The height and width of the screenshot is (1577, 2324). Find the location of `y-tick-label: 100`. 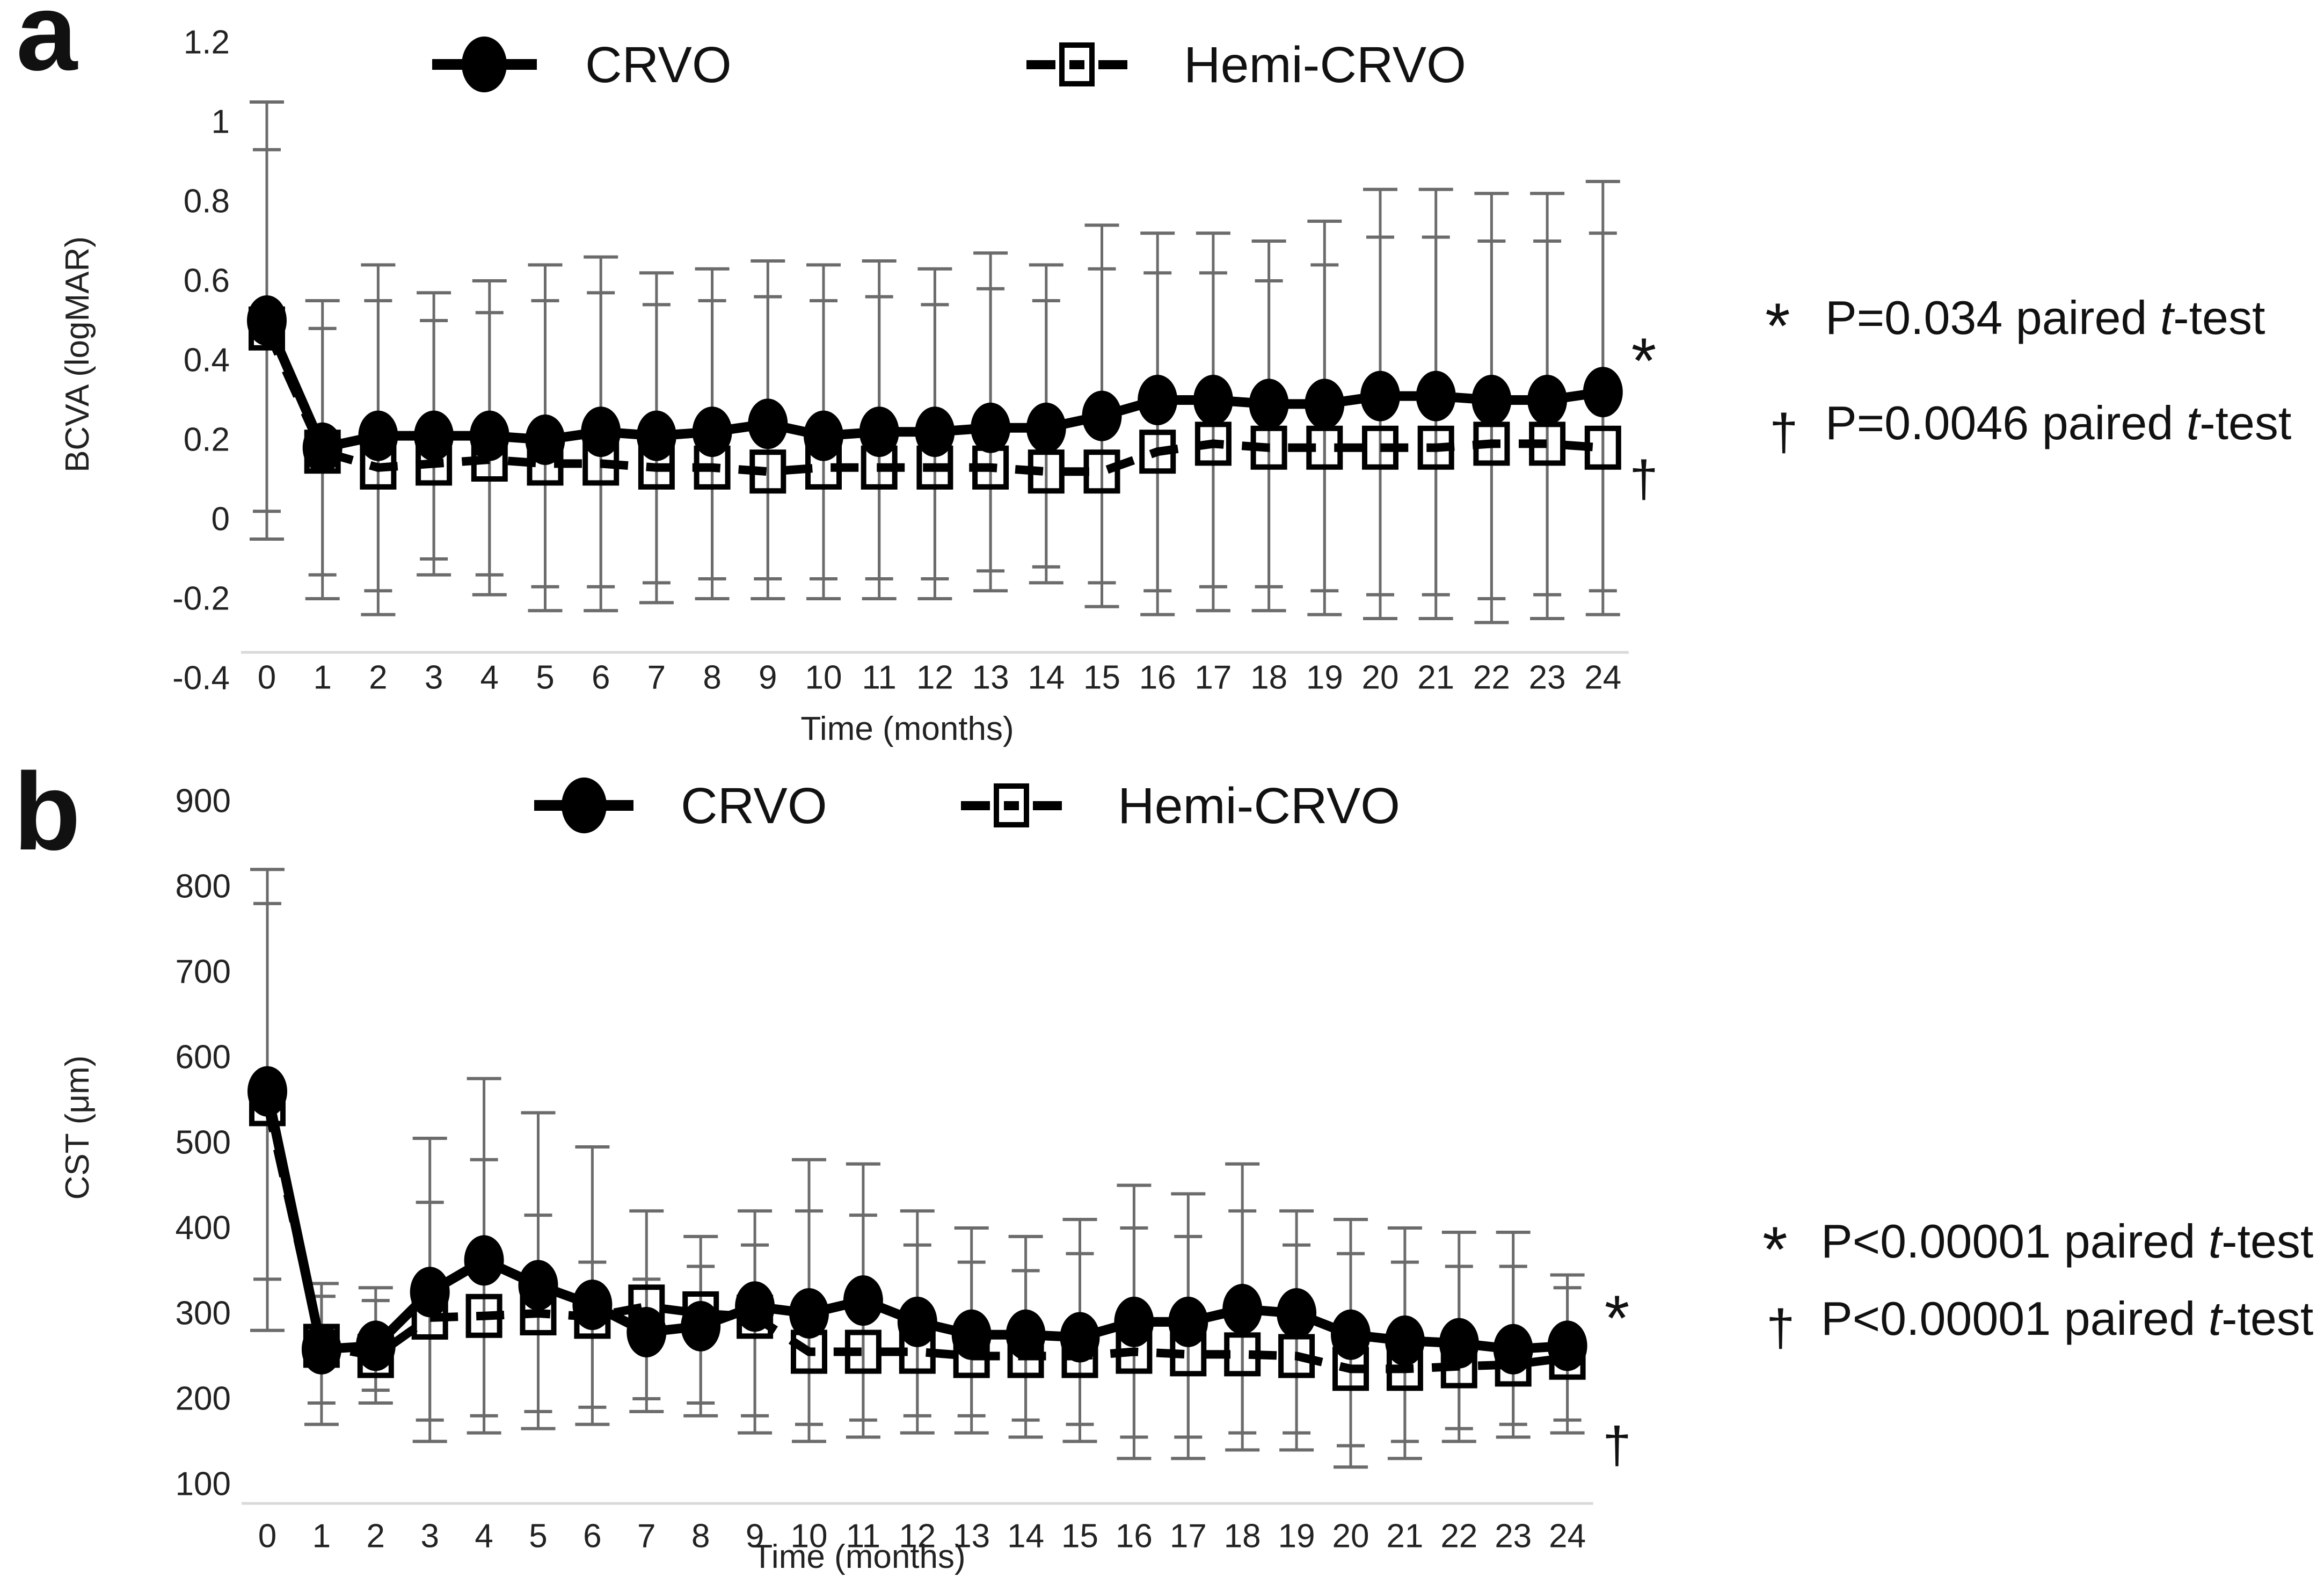

y-tick-label: 100 is located at coordinates (203, 1485).